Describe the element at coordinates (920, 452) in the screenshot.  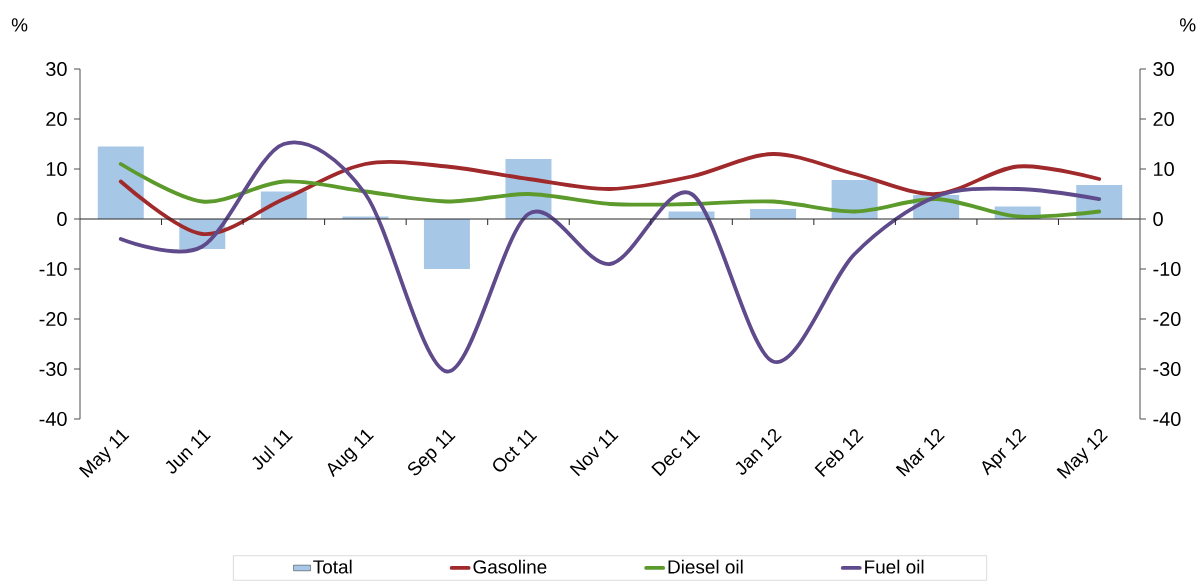
I see `x-tick-label: Mar 12` at that location.